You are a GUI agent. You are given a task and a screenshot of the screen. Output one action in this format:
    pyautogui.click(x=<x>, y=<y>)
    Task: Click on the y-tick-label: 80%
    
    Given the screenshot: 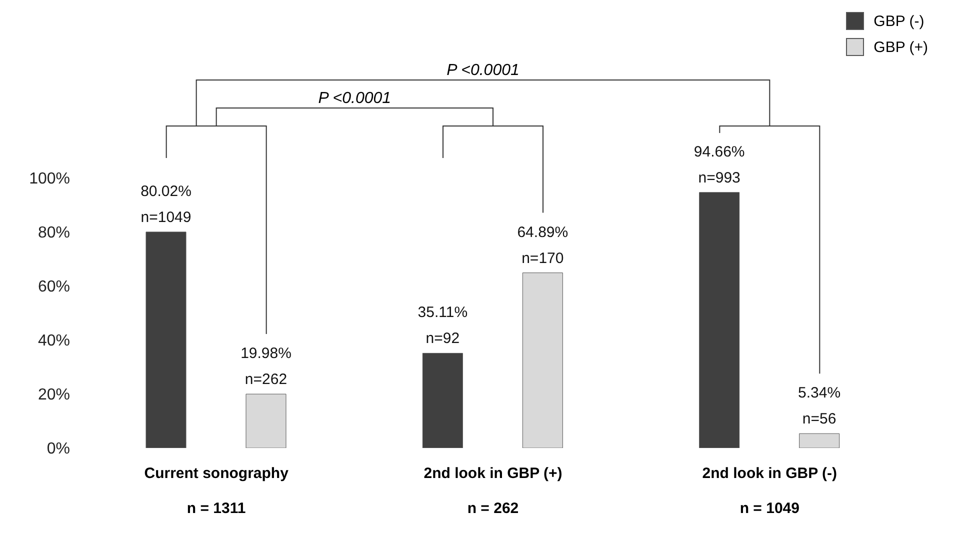 What is the action you would take?
    pyautogui.click(x=54, y=233)
    